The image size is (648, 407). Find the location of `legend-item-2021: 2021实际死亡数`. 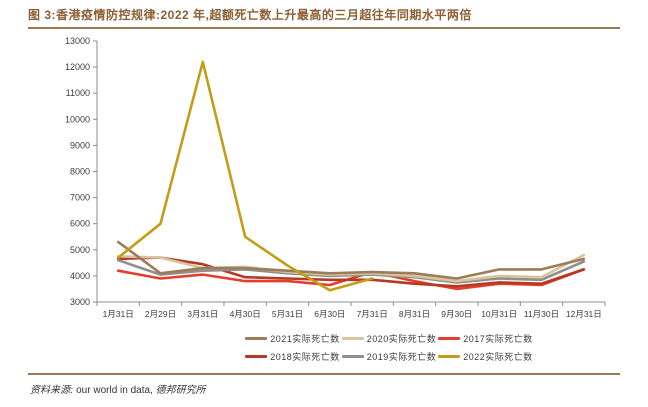

legend-item-2021: 2021实际死亡数 is located at coordinates (292, 338).